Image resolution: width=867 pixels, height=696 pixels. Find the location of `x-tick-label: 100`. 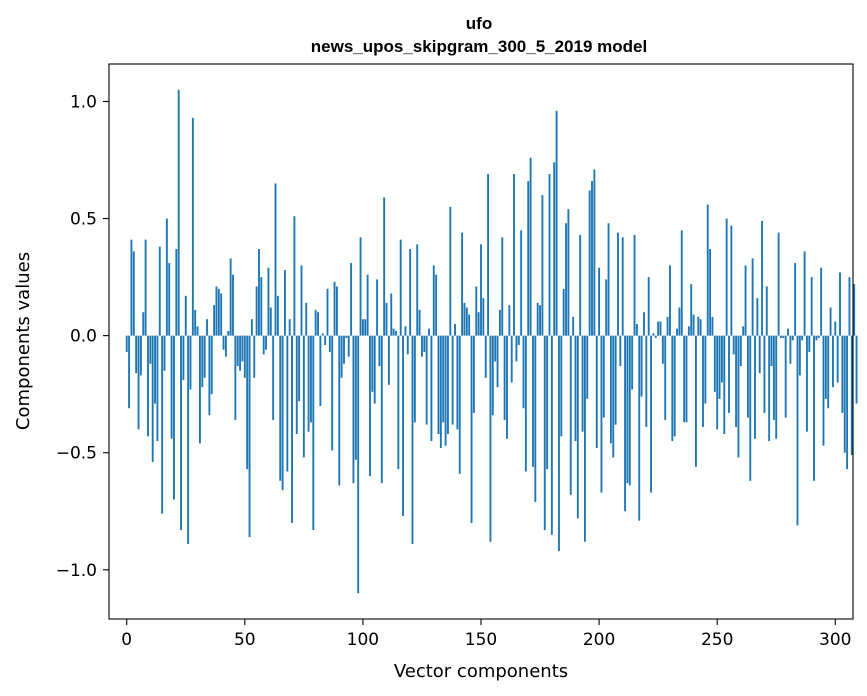

x-tick-label: 100 is located at coordinates (363, 640).